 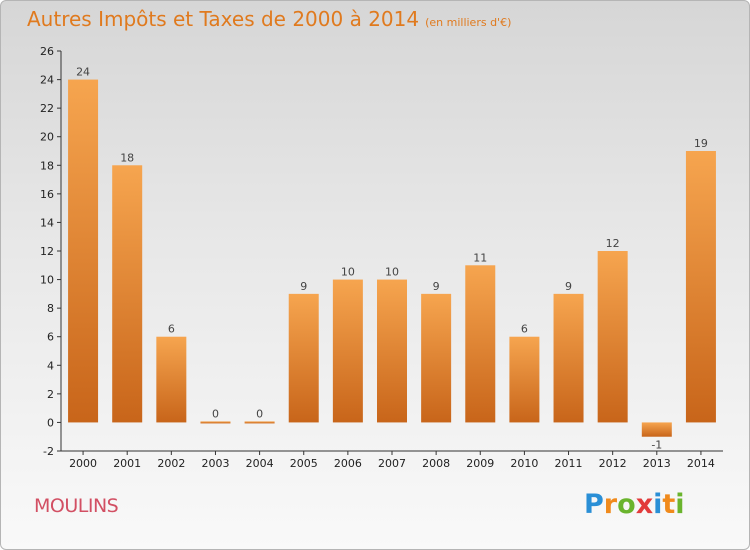 What do you see at coordinates (656, 445) in the screenshot?
I see `data-label-2013: -1` at bounding box center [656, 445].